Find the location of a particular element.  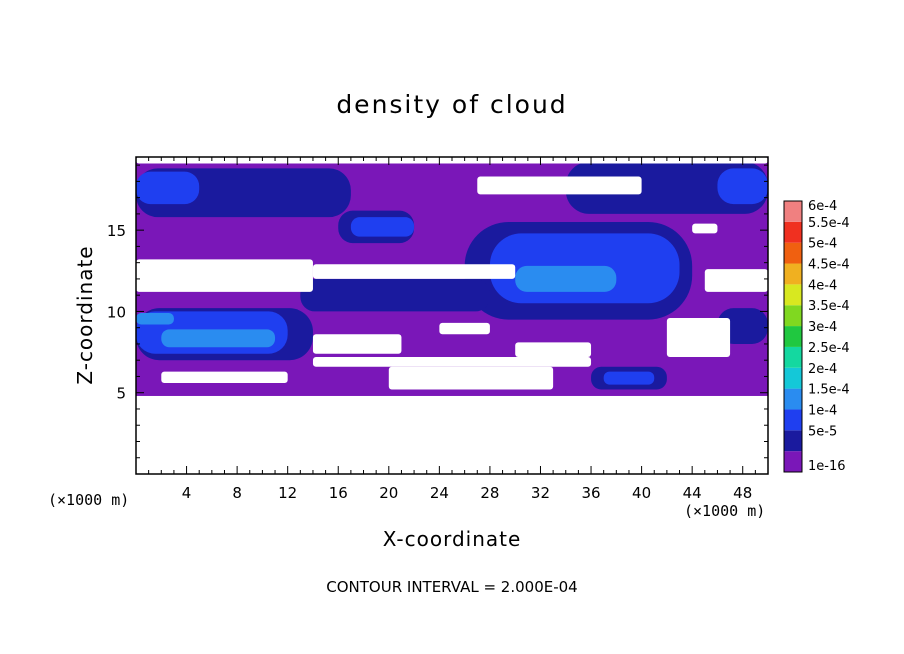

x-tick-label-44: 44 is located at coordinates (692, 493).